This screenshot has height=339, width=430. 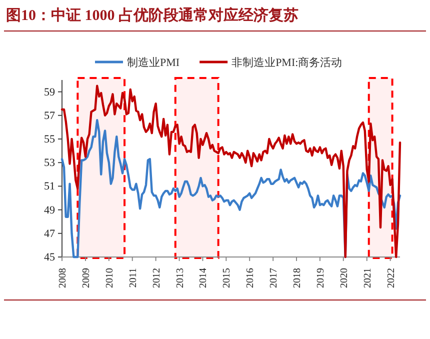 I want to click on y-tick-label: 57, so click(x=50, y=116).